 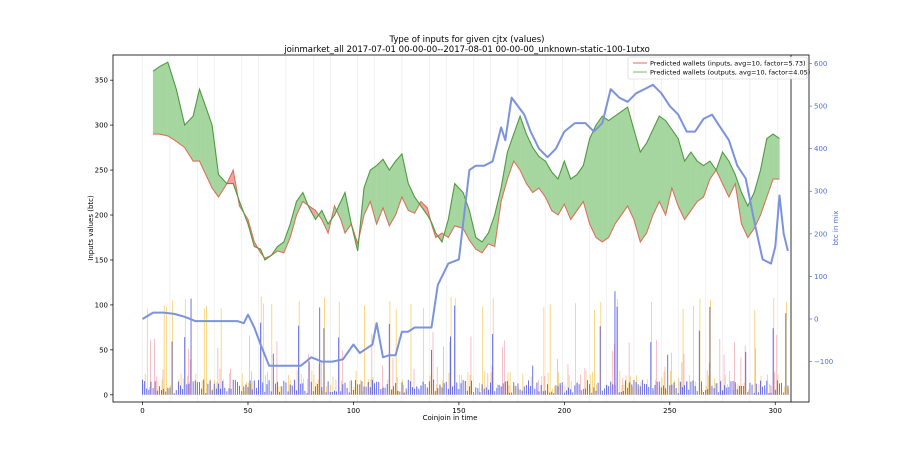 What do you see at coordinates (564, 411) in the screenshot?
I see `x-tick-label: 200` at bounding box center [564, 411].